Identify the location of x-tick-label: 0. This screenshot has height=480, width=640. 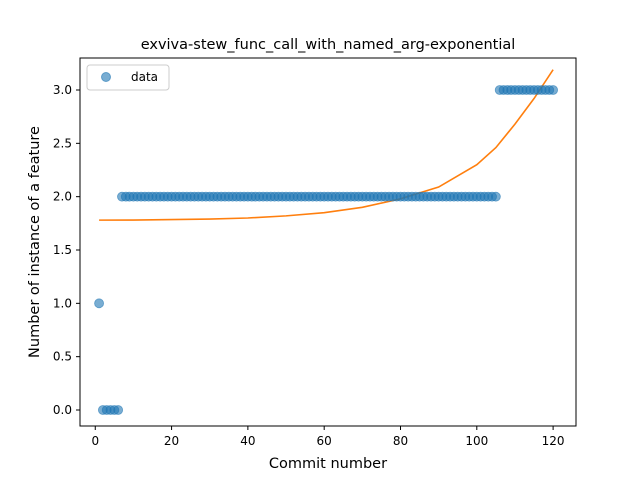
(95, 441).